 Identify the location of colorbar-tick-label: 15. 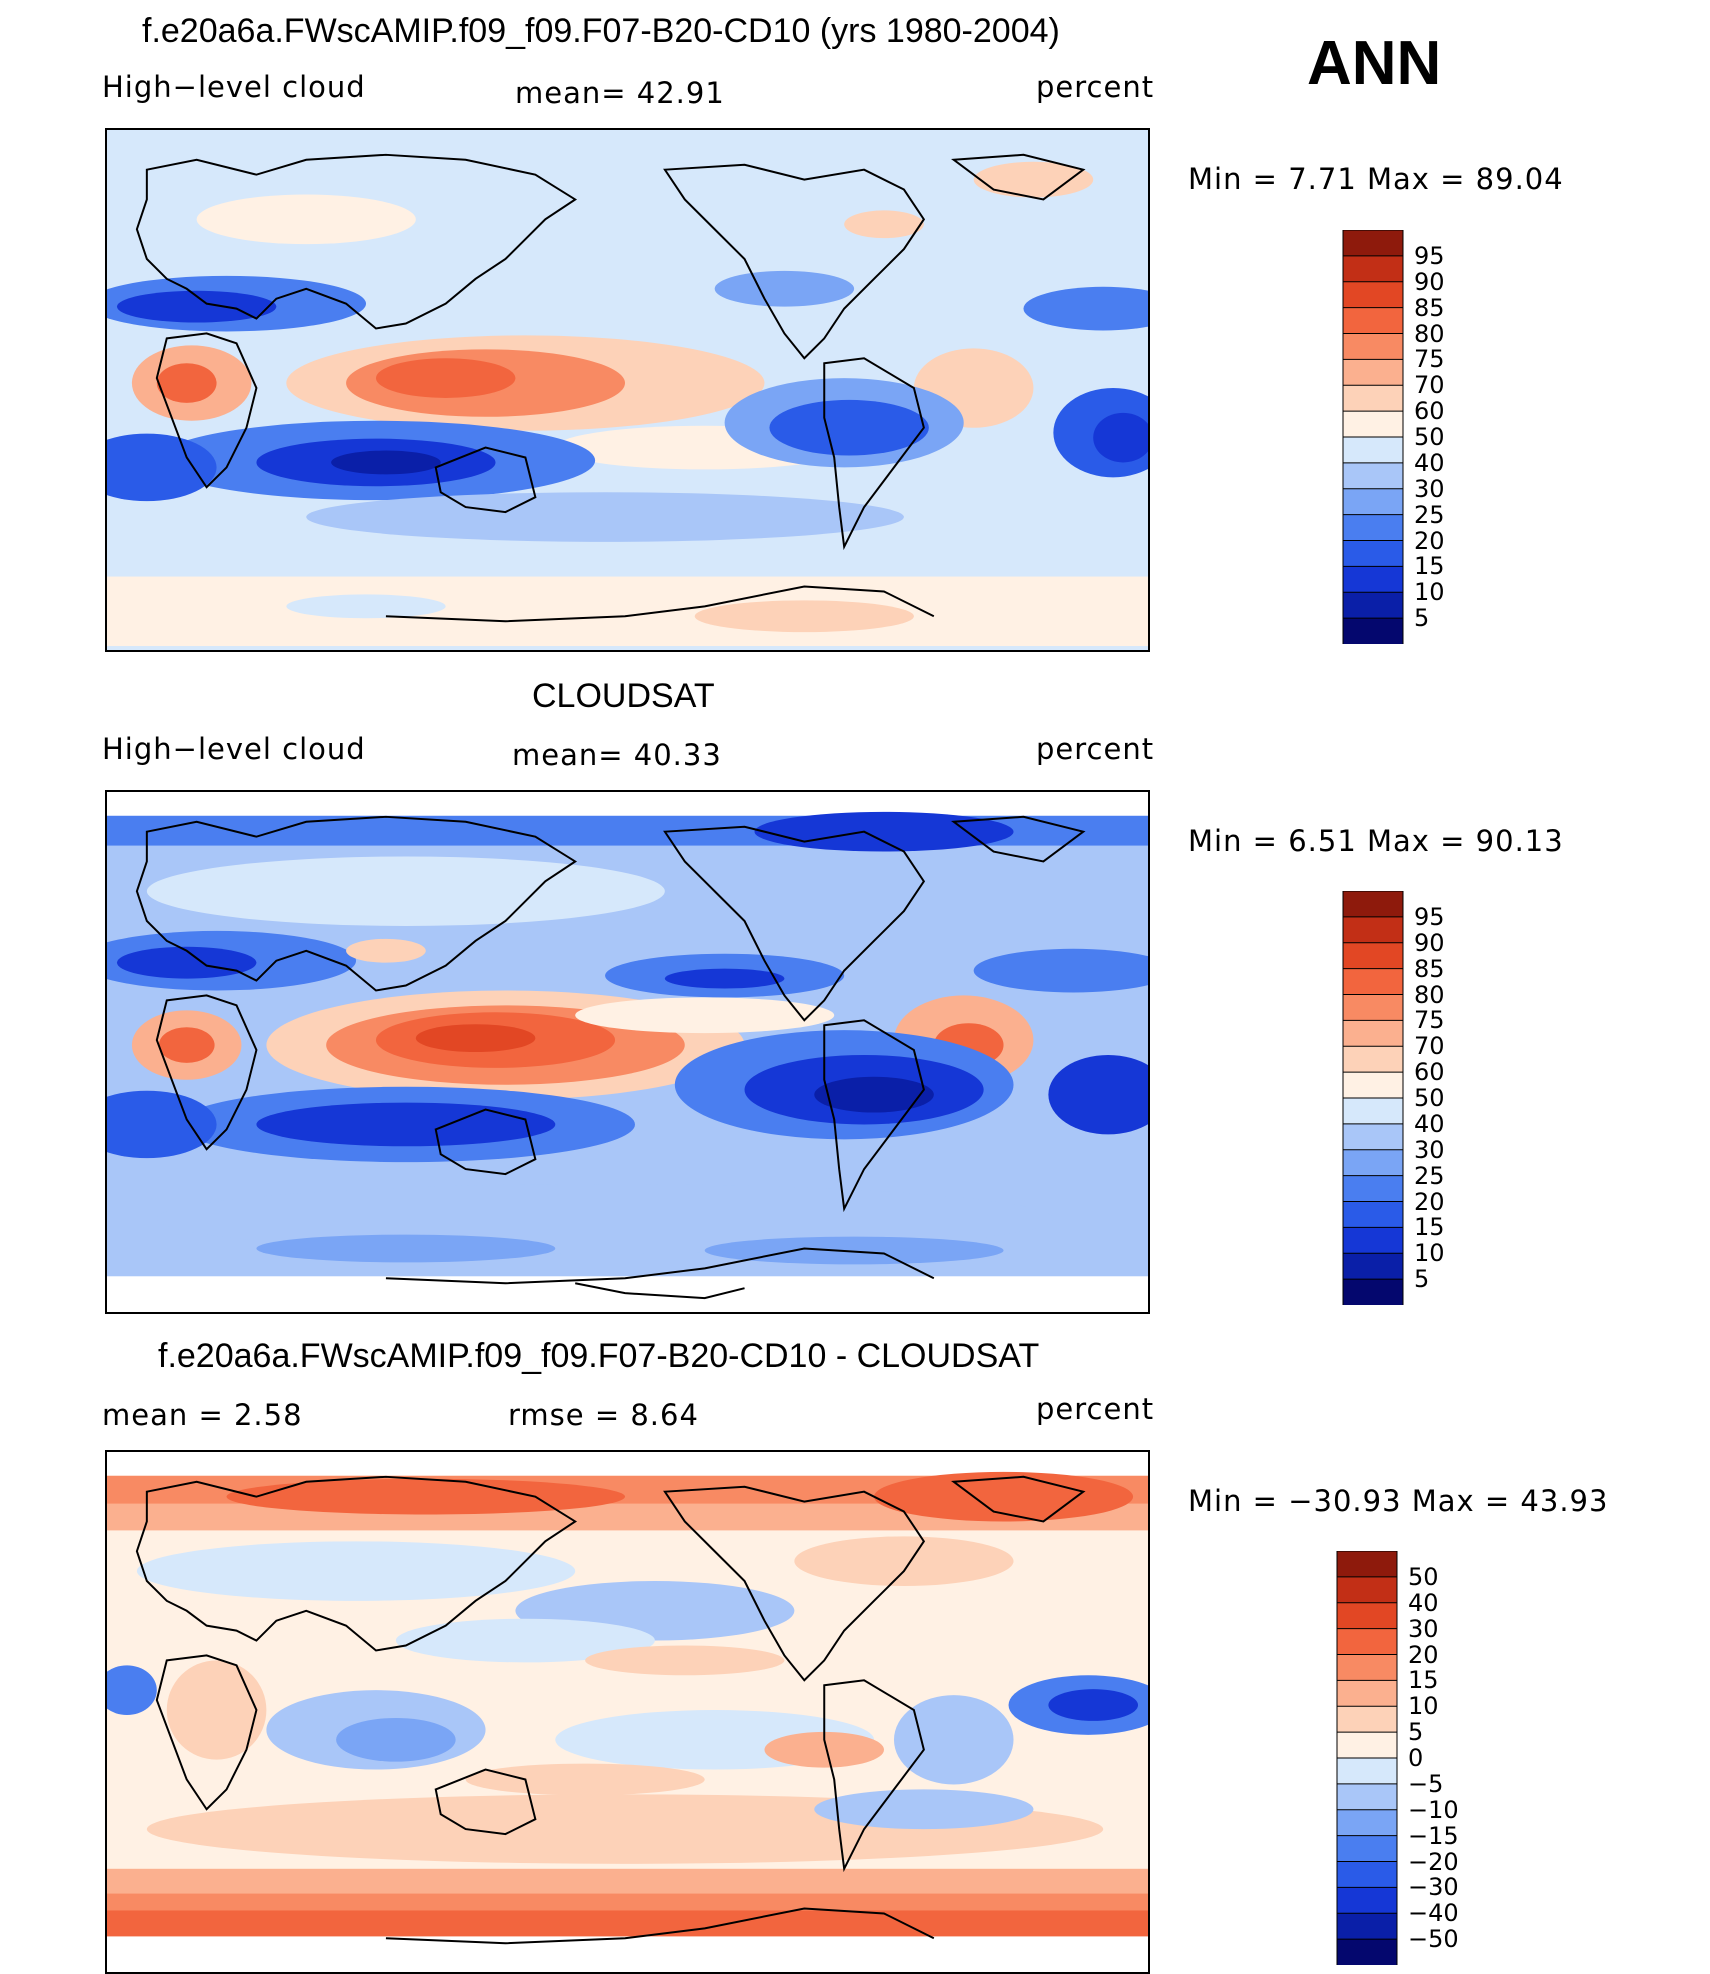
(1423, 1680).